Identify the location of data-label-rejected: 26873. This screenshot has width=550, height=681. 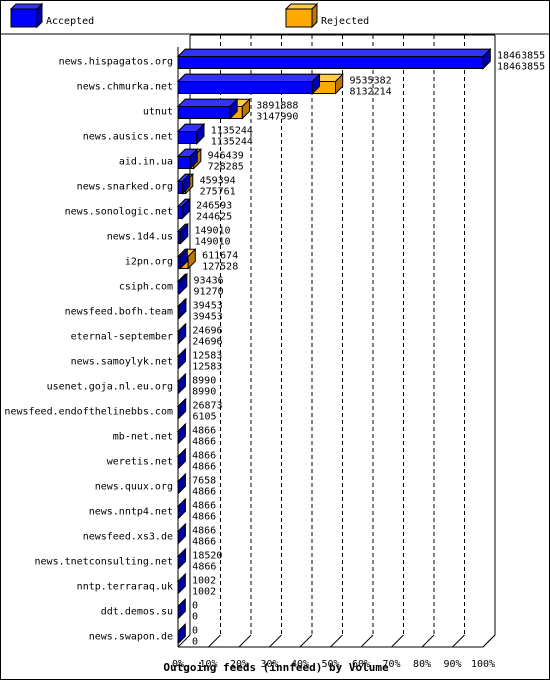
(207, 406).